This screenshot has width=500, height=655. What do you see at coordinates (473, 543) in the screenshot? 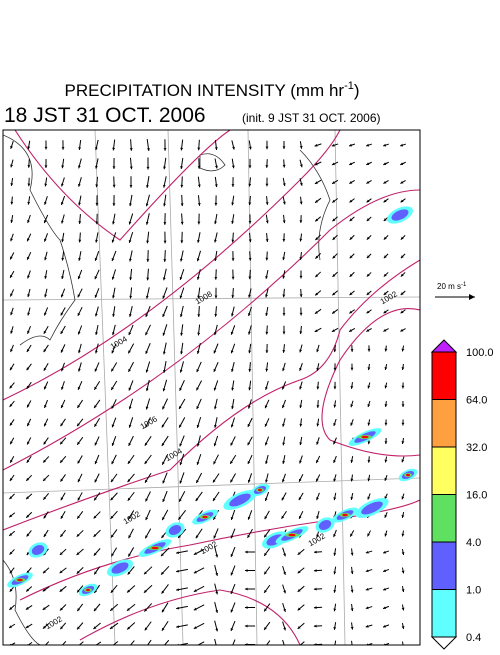
I see `colorbar-label: 4.0` at bounding box center [473, 543].